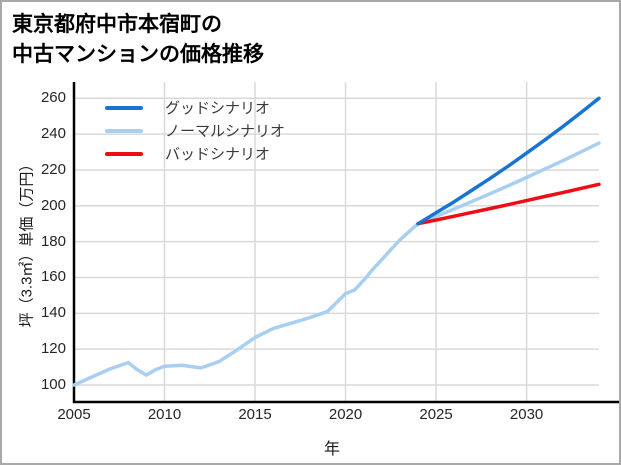 Image resolution: width=621 pixels, height=465 pixels. What do you see at coordinates (53, 241) in the screenshot?
I see `y-tick-label: 180` at bounding box center [53, 241].